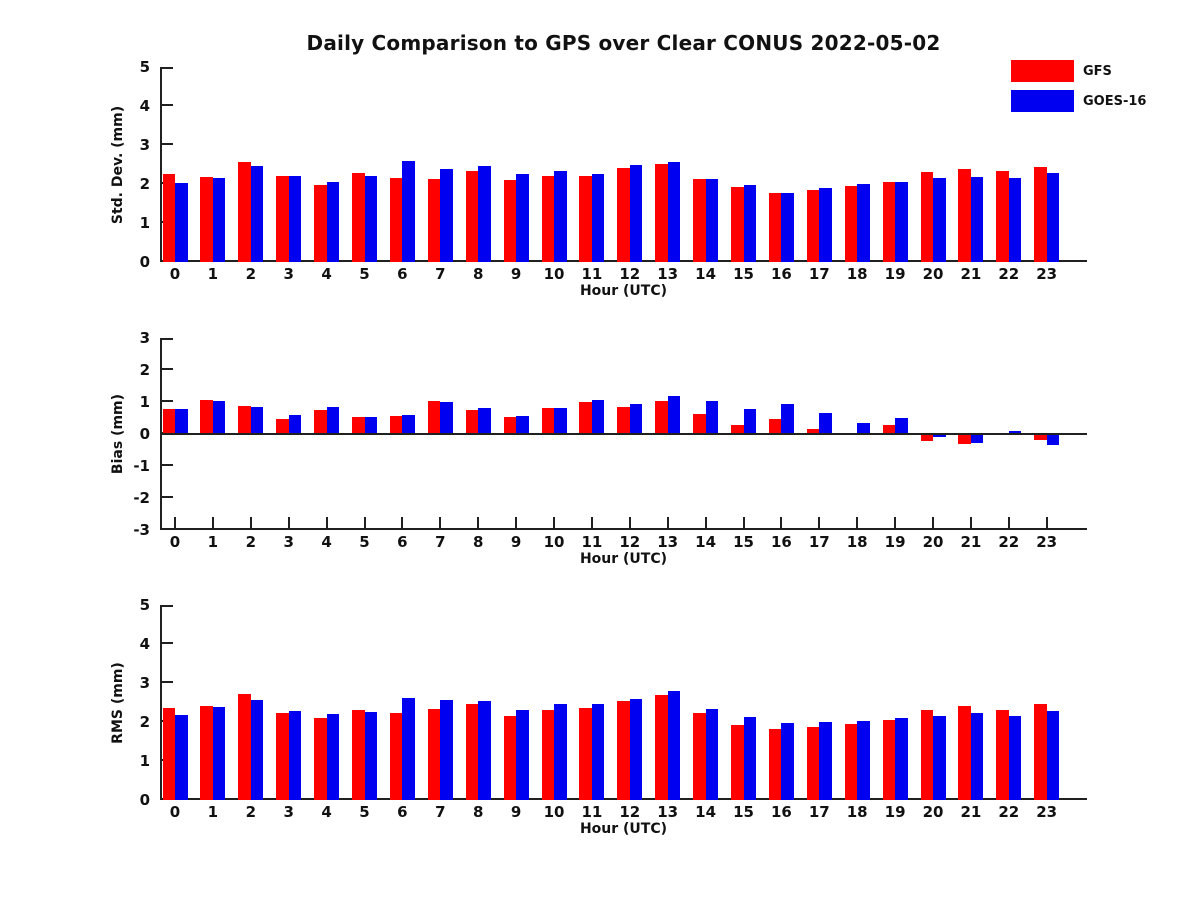 The width and height of the screenshot is (1200, 900). I want to click on legend: GFS GOES-16, so click(1078, 90).